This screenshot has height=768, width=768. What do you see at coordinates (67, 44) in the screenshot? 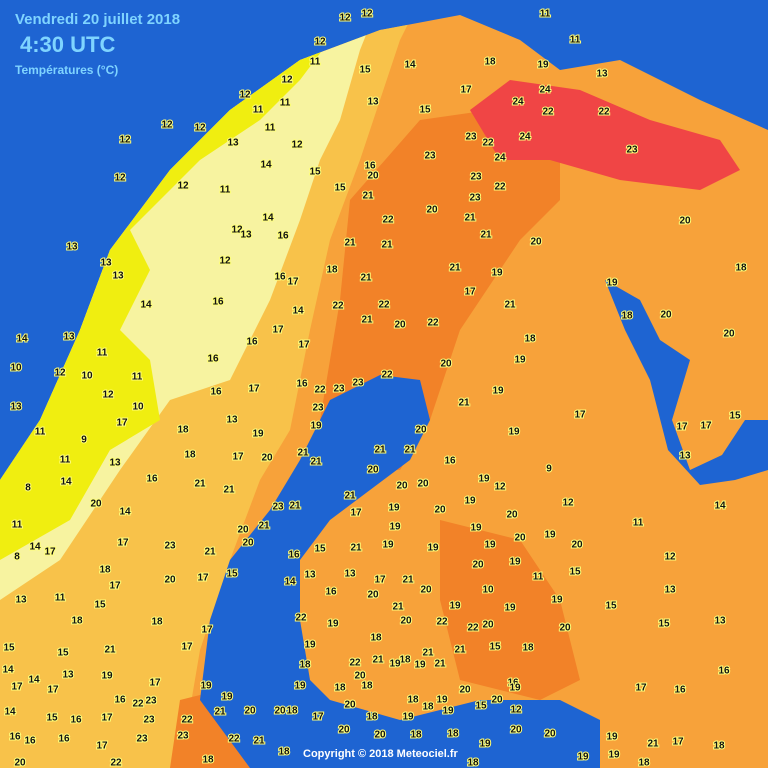
I see `time: 4:30 UTC` at bounding box center [67, 44].